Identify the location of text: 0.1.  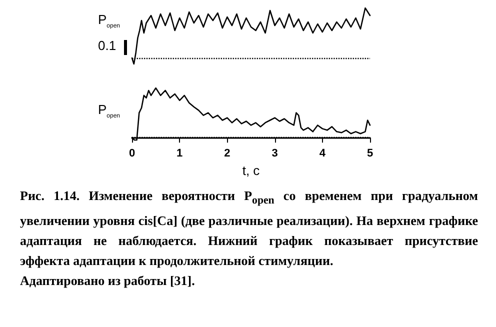
(107, 45).